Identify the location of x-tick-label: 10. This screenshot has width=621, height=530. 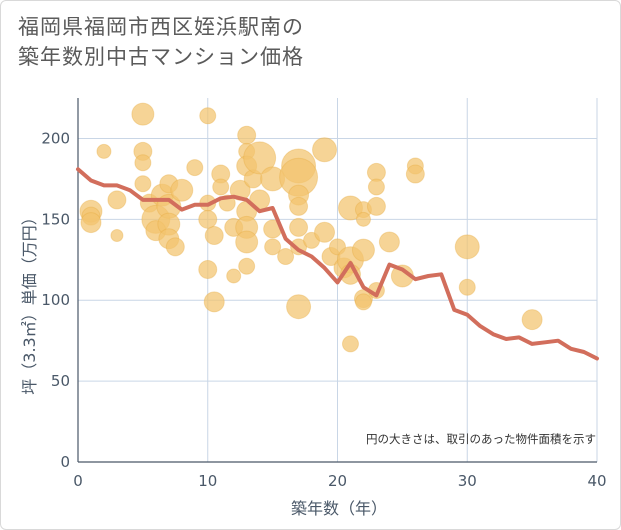
(207, 481).